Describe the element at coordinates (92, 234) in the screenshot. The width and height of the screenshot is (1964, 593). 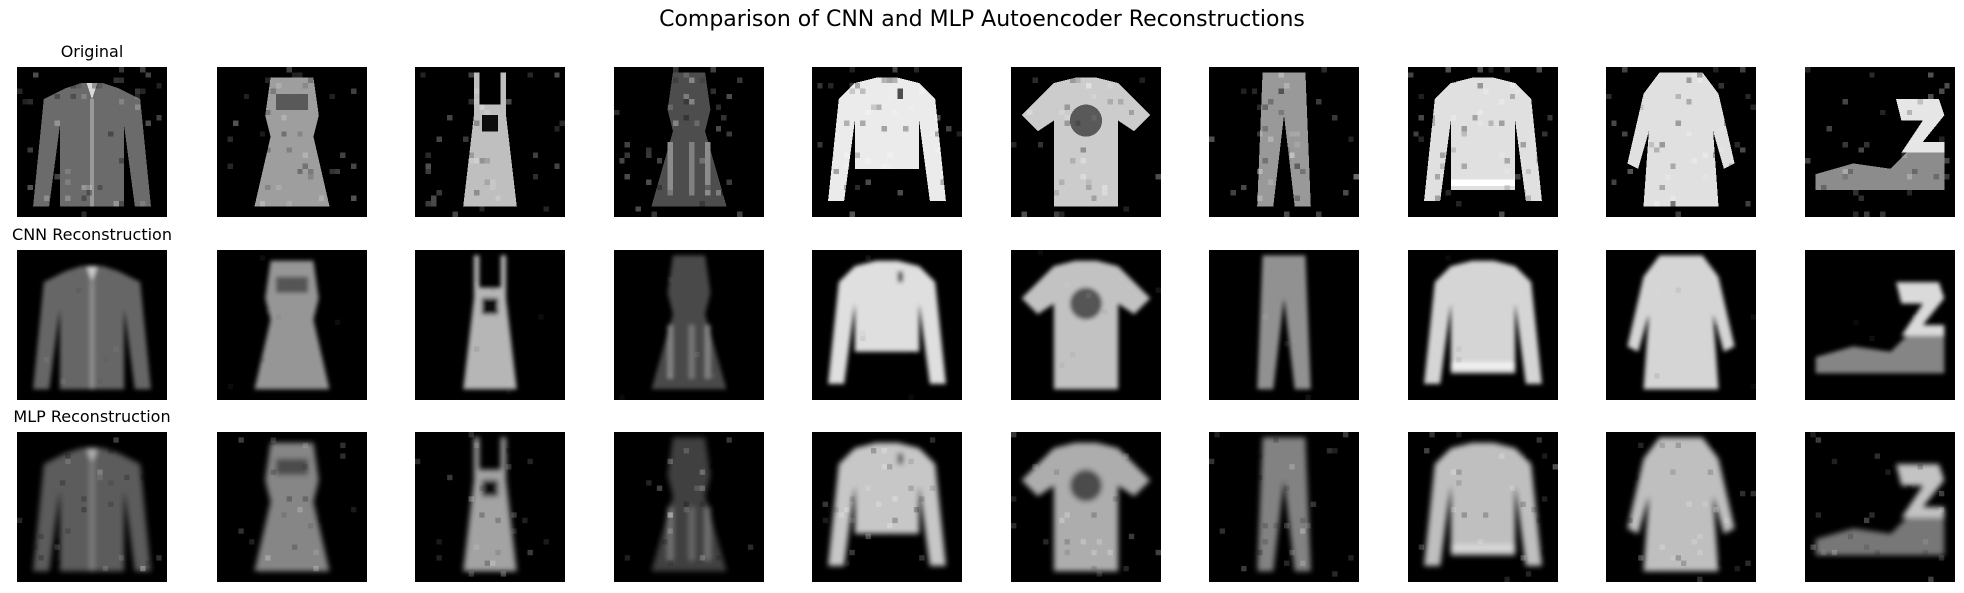
I see `row-label-cnn: CNN Reconstruction` at that location.